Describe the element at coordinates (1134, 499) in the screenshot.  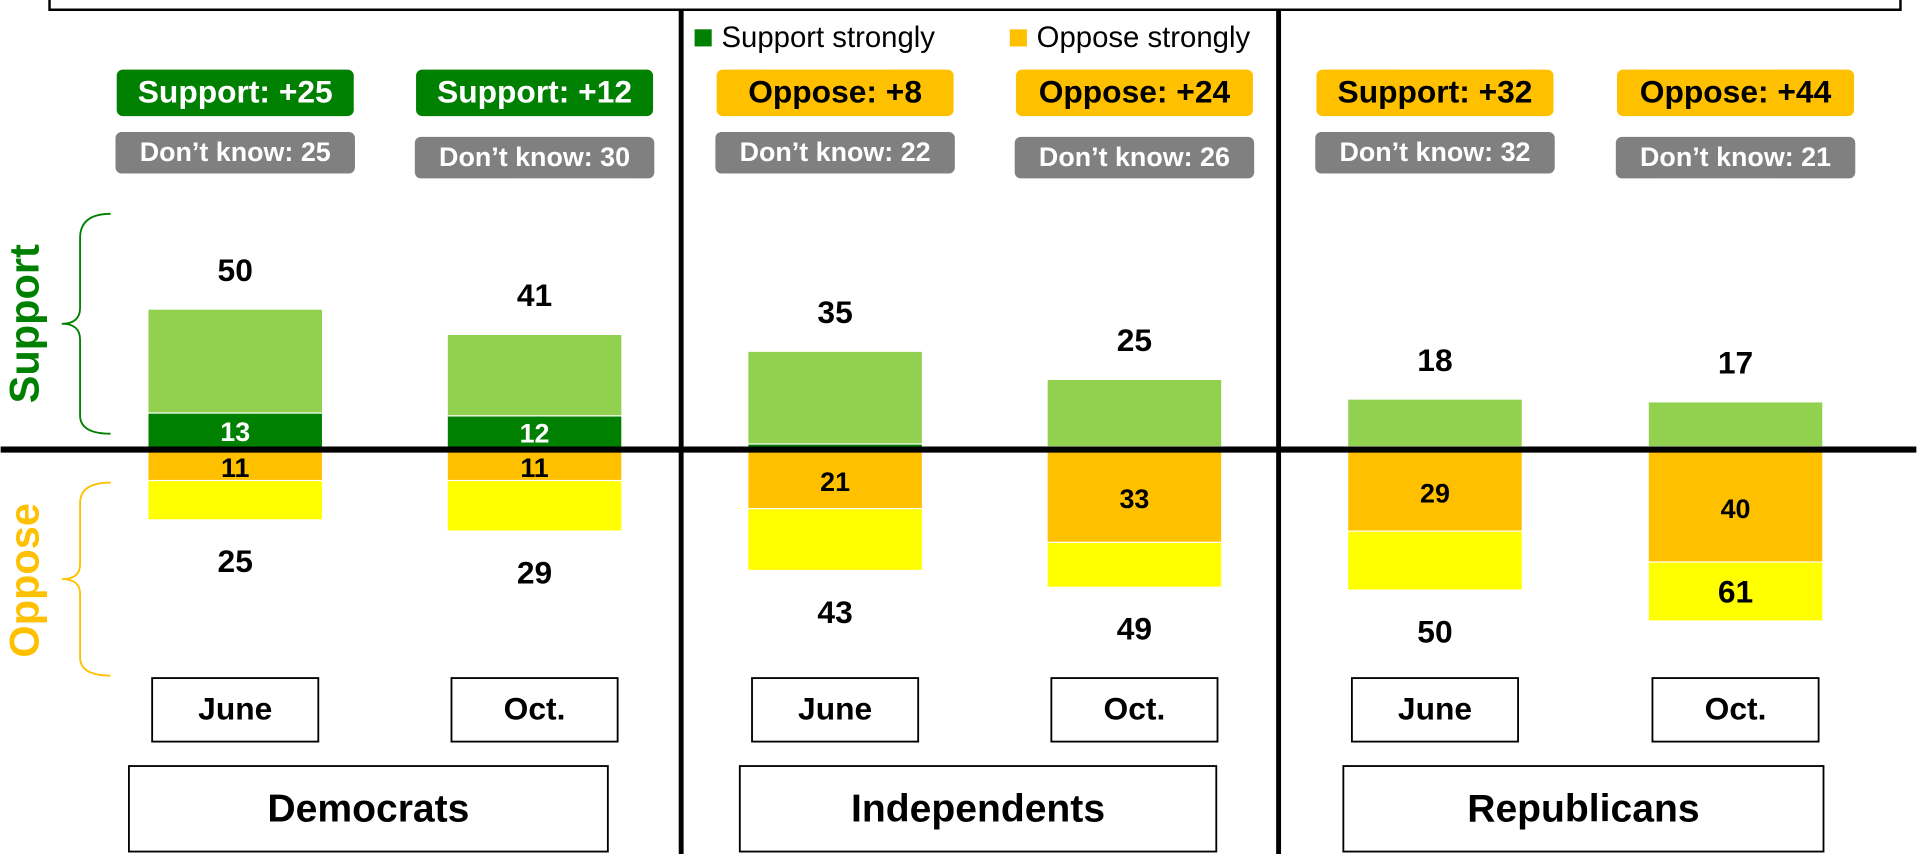
I see `value-label: 33` at that location.